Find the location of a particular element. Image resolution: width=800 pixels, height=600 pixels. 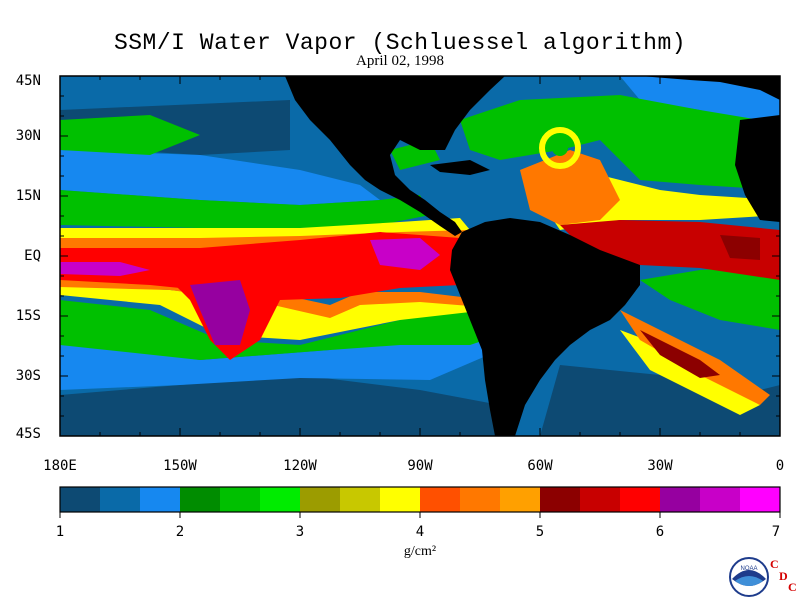

green-atlantic-north is located at coordinates (620, 142).